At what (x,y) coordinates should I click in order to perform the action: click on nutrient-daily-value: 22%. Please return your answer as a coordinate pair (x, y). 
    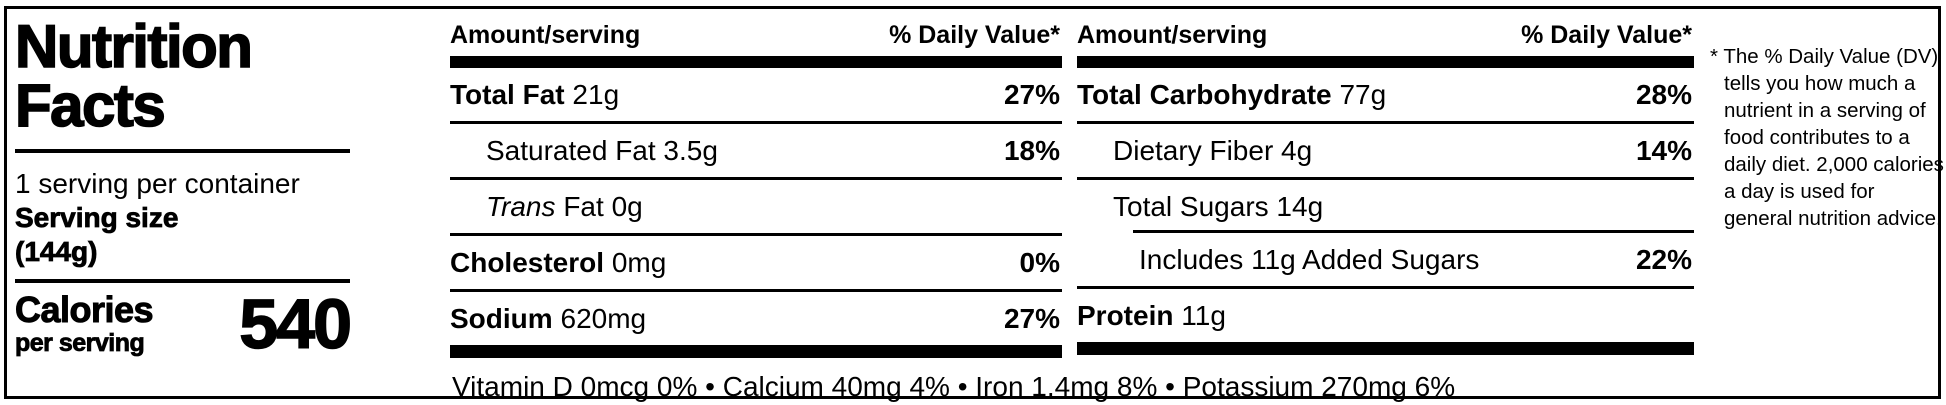
    Looking at the image, I should click on (1663, 259).